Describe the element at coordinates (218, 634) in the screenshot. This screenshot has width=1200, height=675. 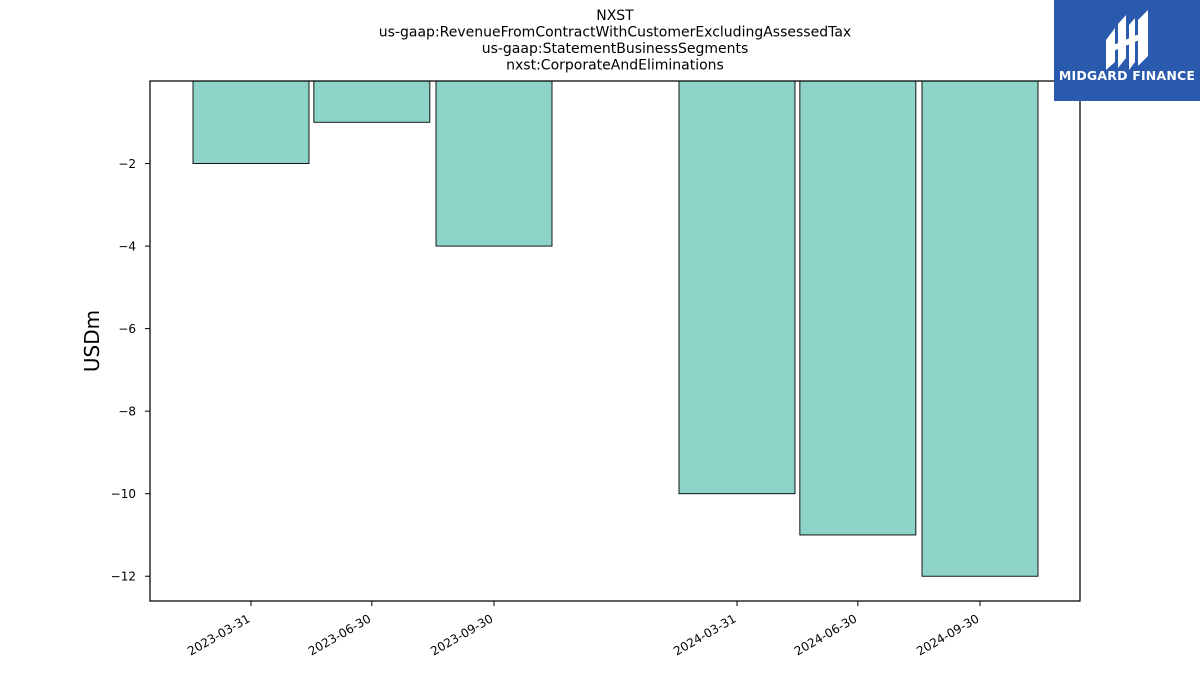
I see `x-tick-label: 2023-03-31` at that location.